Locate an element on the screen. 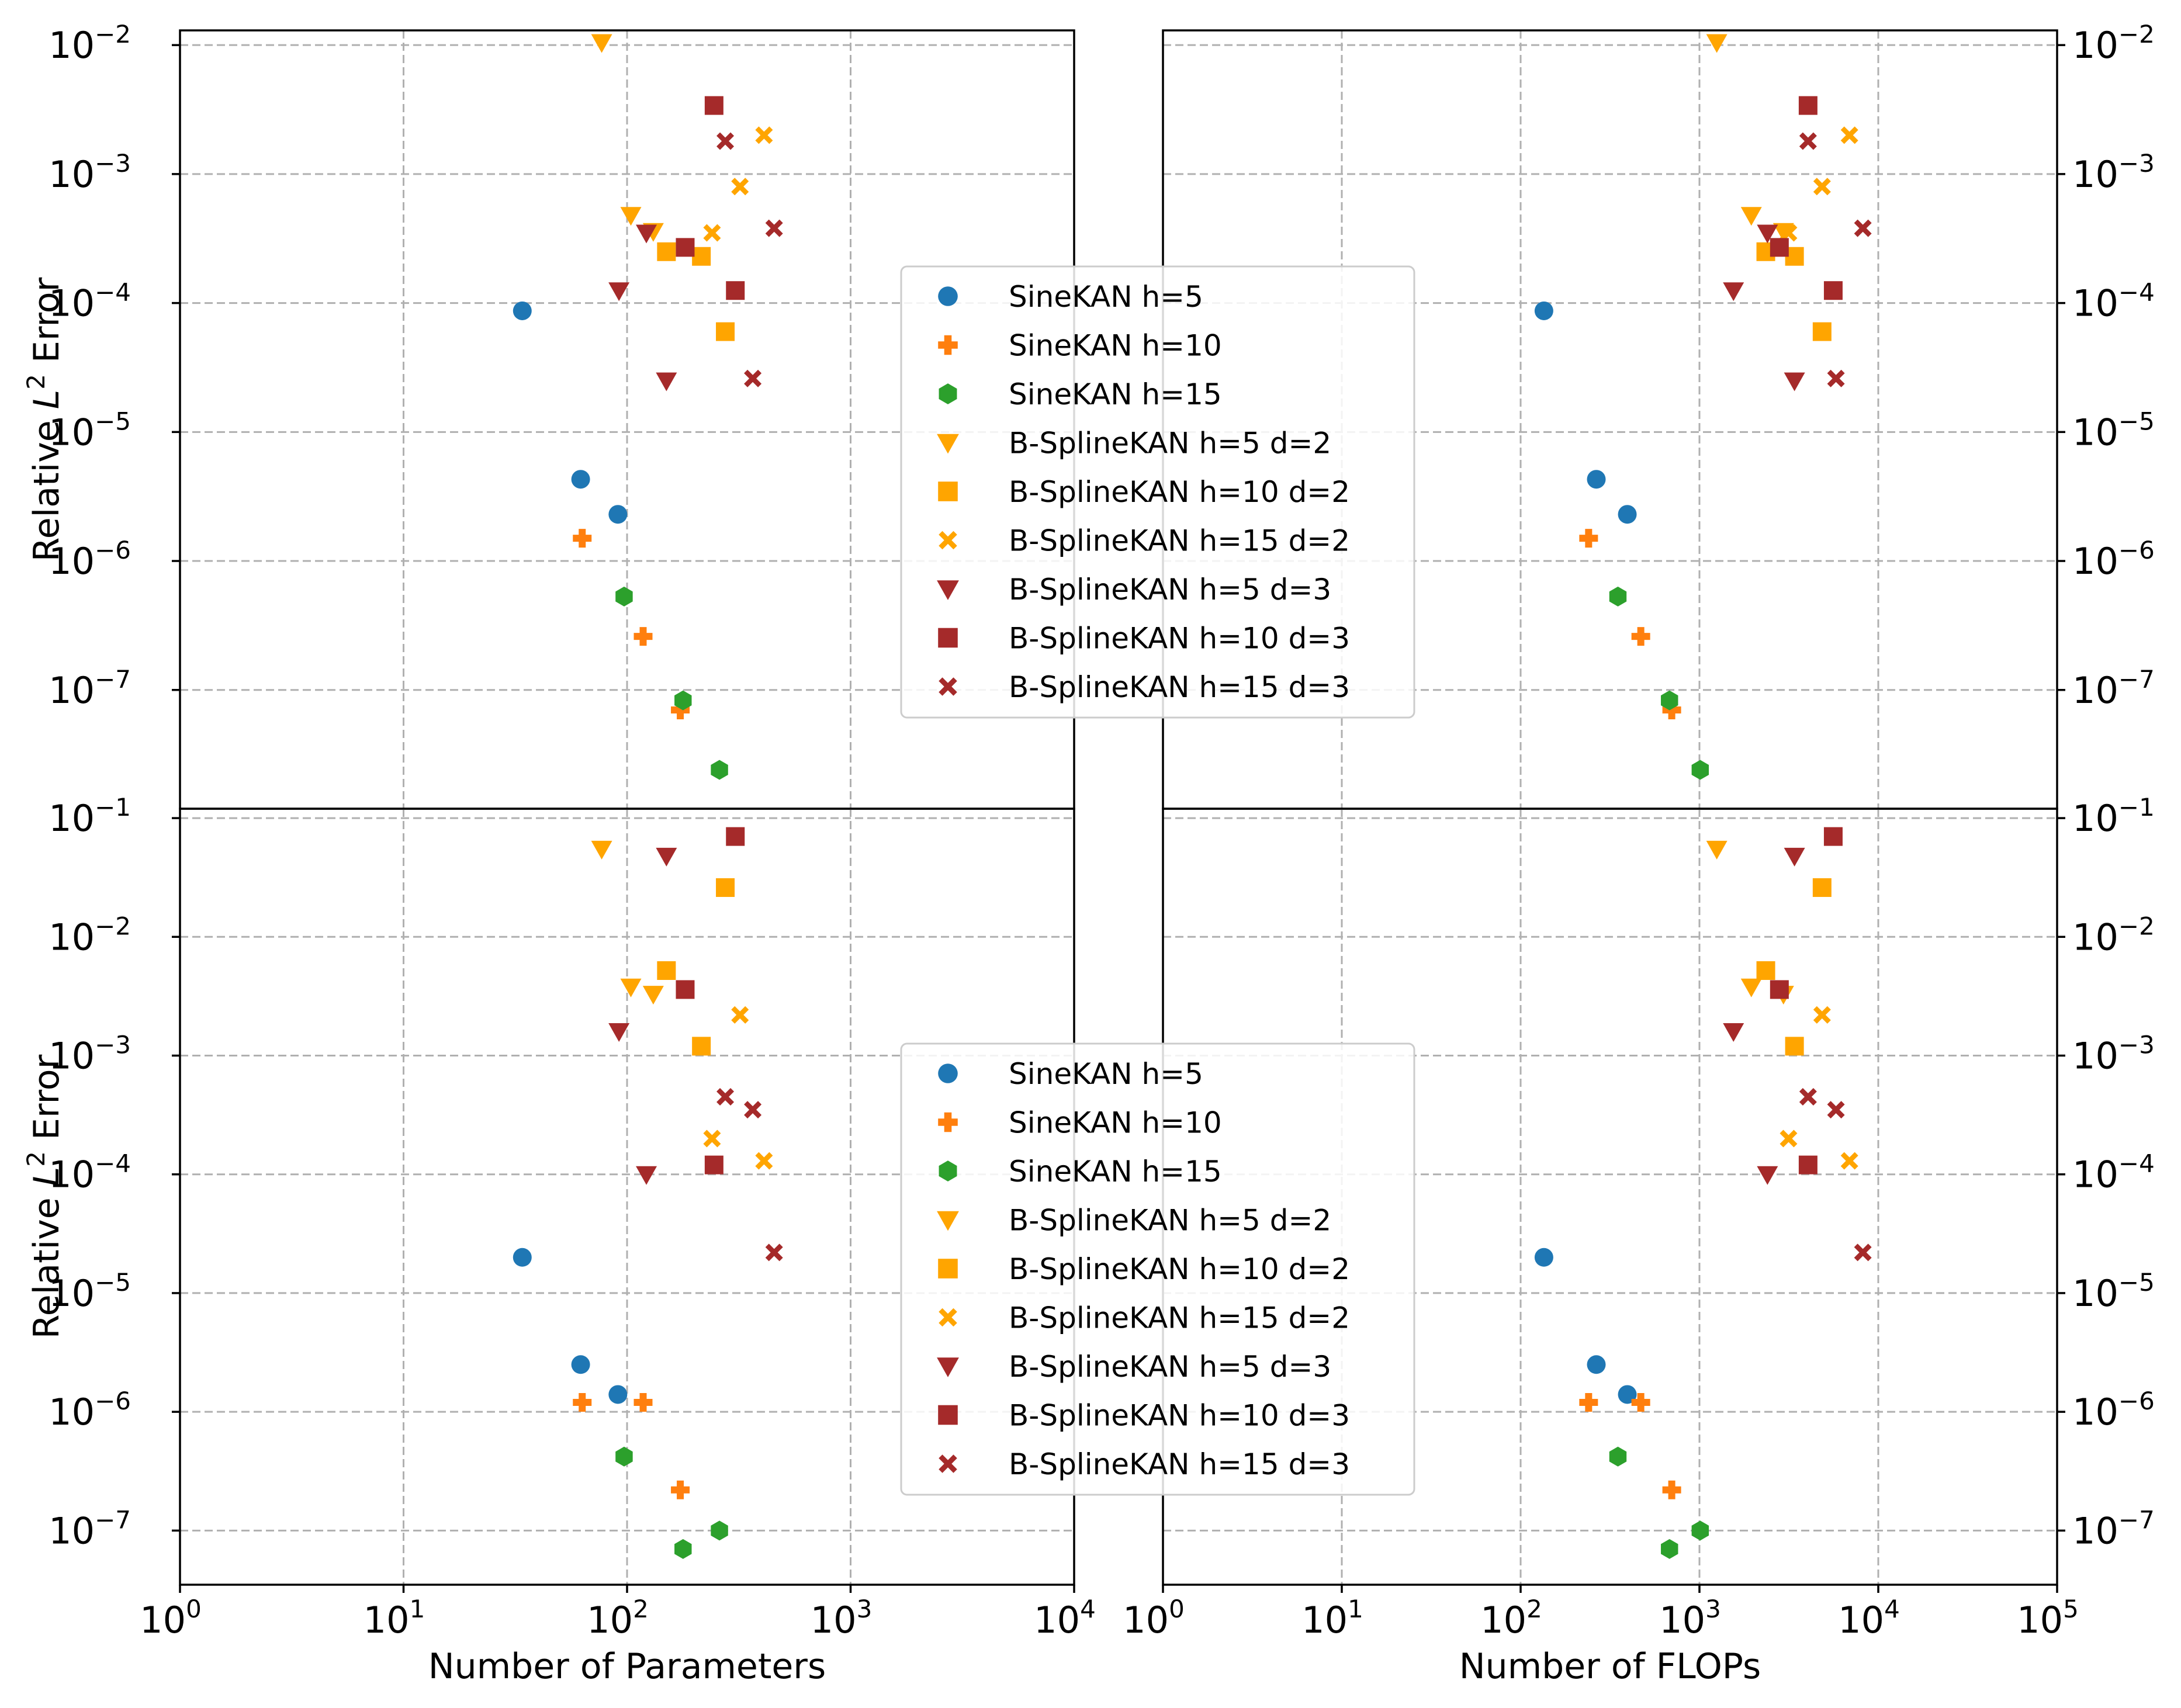  legend-label: B-SplineKAN h=5 d=2 is located at coordinates (1170, 1221).